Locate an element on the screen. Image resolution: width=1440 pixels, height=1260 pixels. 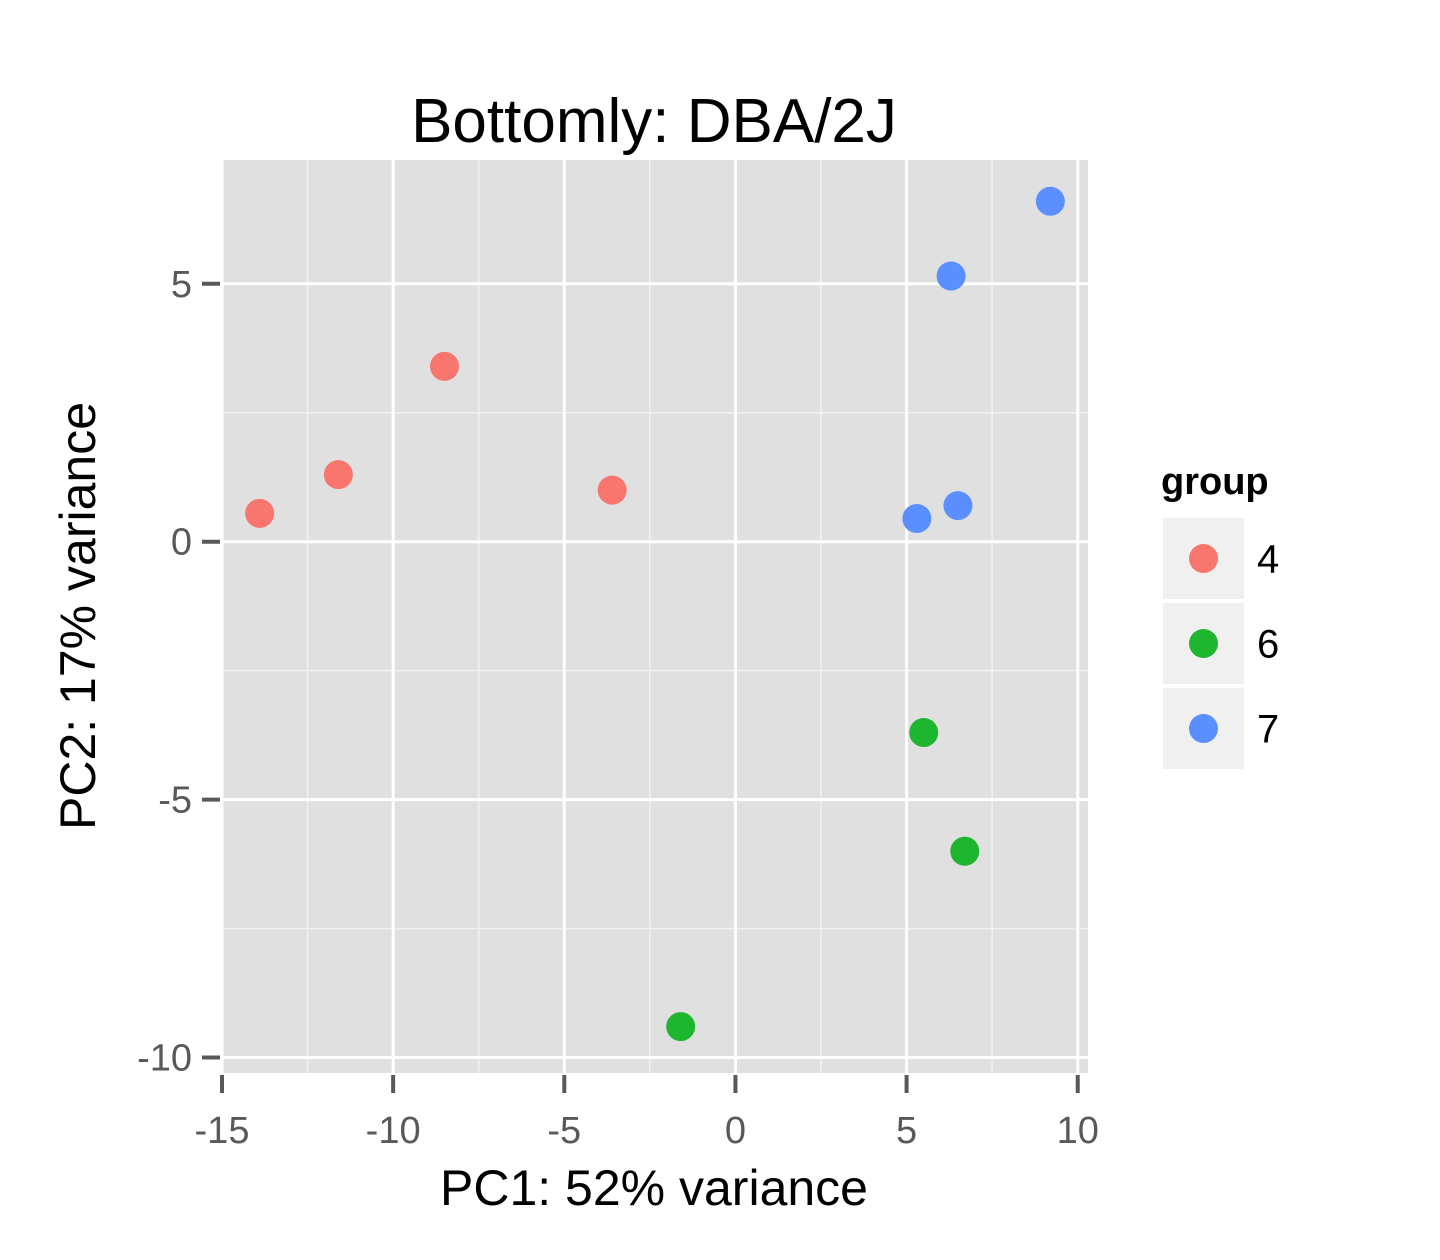
legend-label-4: 4 is located at coordinates (1268, 560).